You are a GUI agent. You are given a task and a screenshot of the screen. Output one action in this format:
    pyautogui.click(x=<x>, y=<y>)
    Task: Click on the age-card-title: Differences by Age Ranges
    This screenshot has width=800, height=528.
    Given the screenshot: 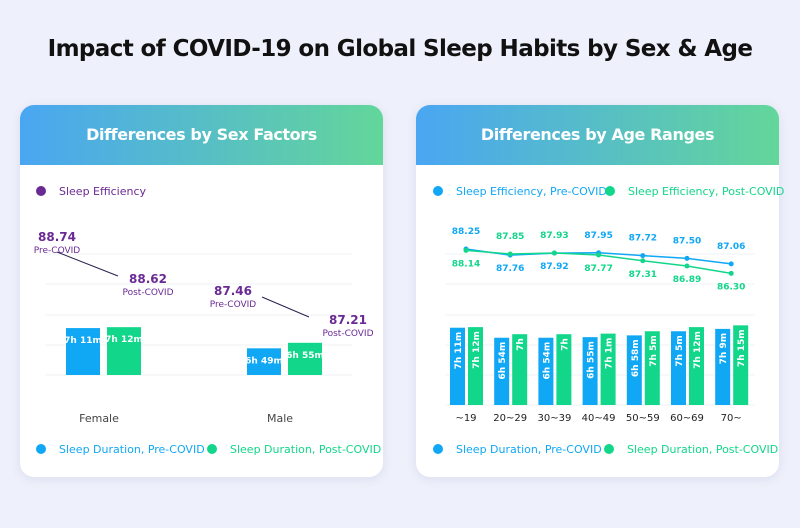 What is the action you would take?
    pyautogui.click(x=597, y=135)
    